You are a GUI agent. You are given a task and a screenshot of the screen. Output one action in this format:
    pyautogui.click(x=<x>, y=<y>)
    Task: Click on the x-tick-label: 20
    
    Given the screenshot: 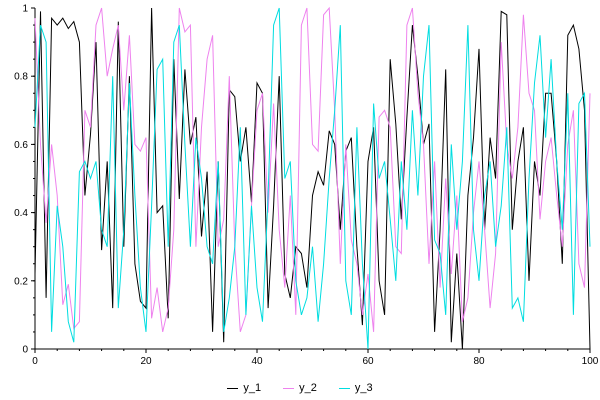 What is the action you would take?
    pyautogui.click(x=146, y=361)
    